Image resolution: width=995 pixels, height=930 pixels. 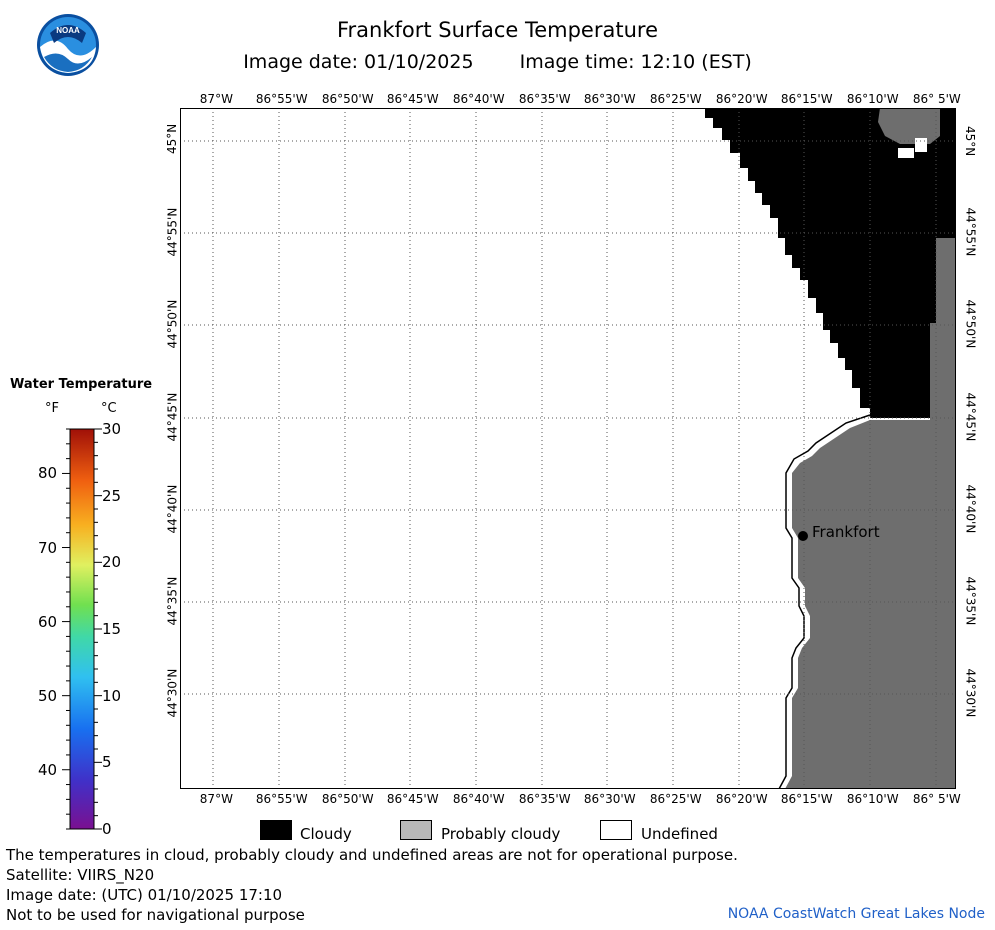 I want to click on credit-link: NOAA CoastWatch Great Lakes Node, so click(x=856, y=914).